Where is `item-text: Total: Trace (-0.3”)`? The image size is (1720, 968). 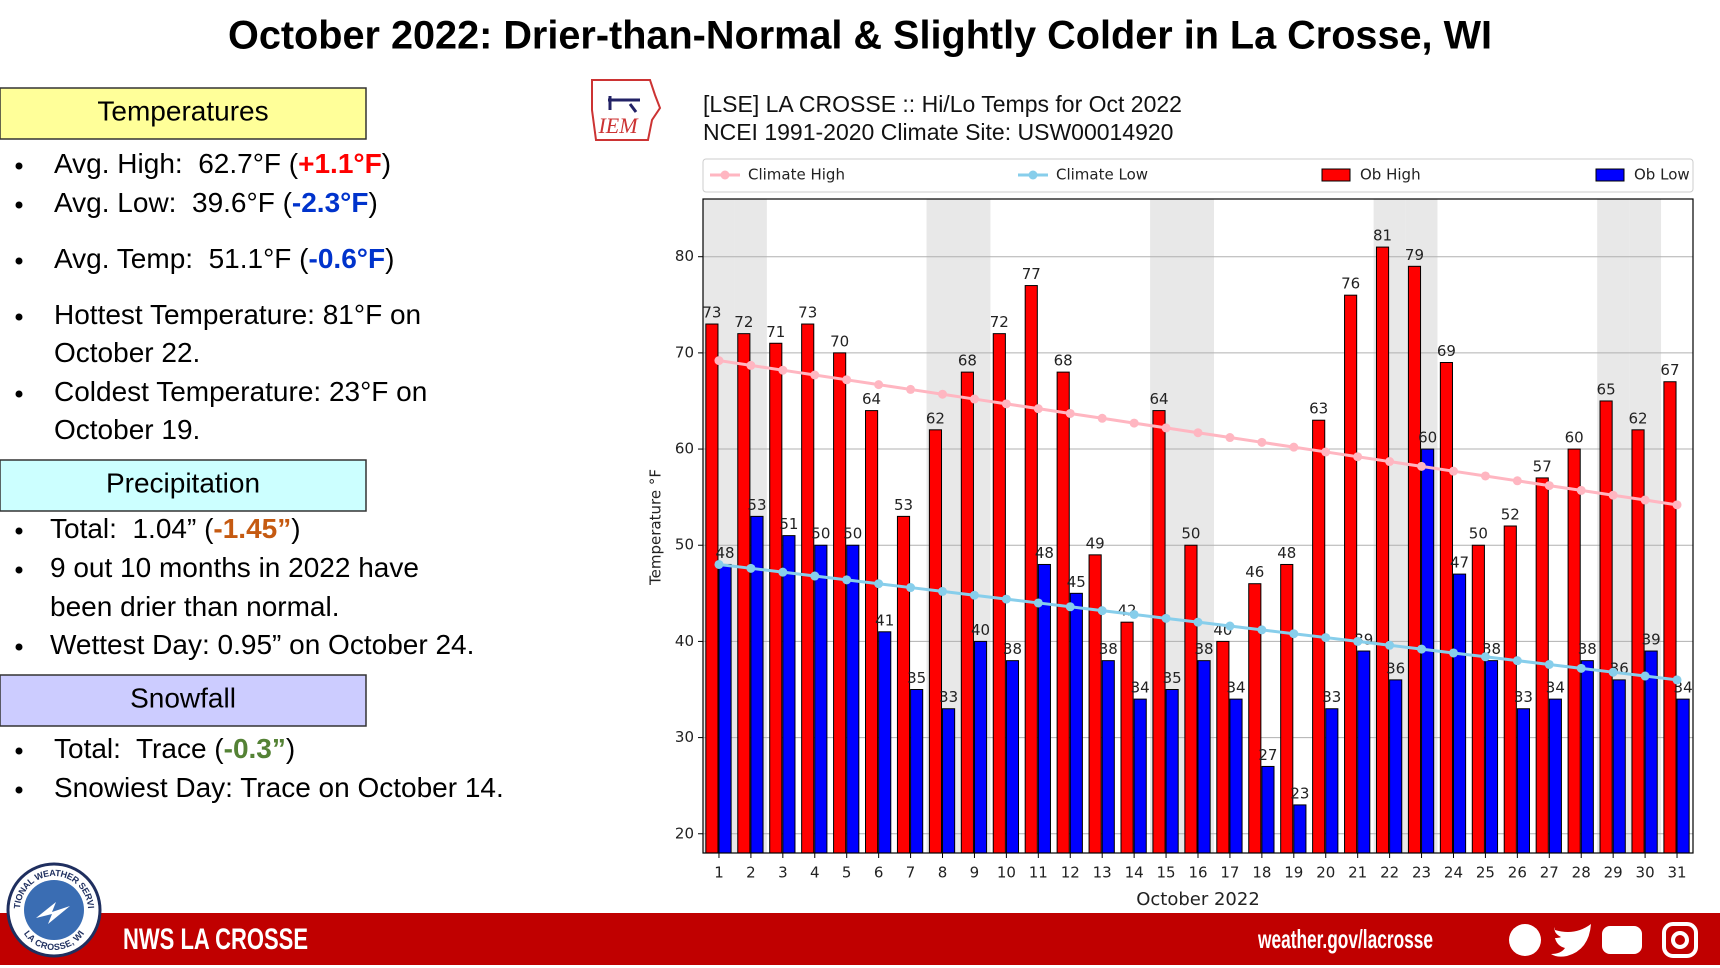 item-text: Total: Trace (-0.3”) is located at coordinates (174, 748).